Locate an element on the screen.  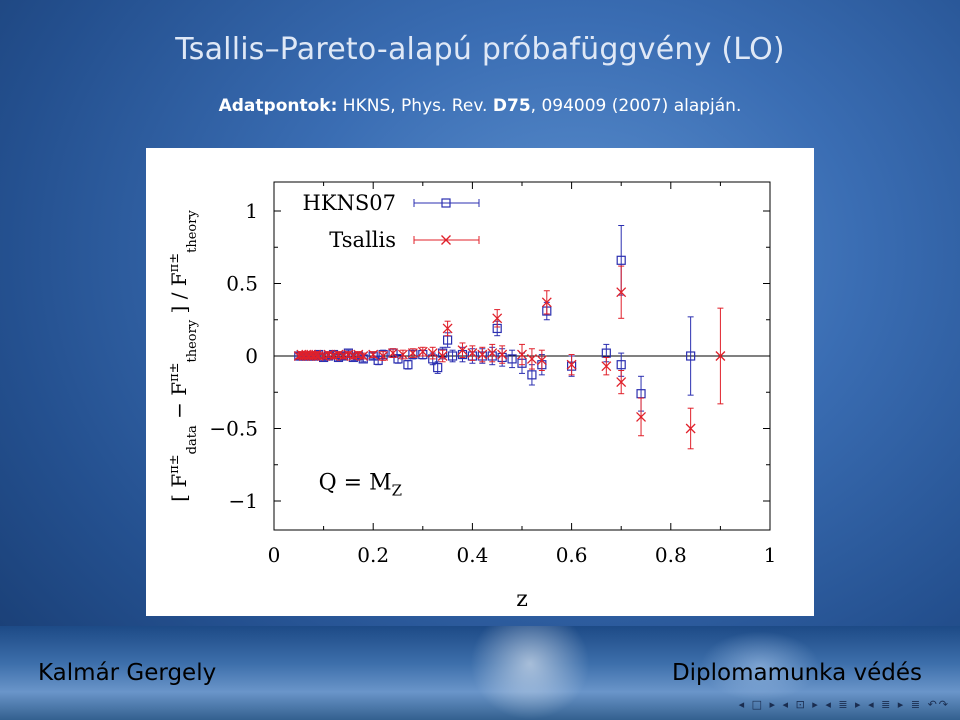
y-tick-label: −1 is located at coordinates (243, 501).